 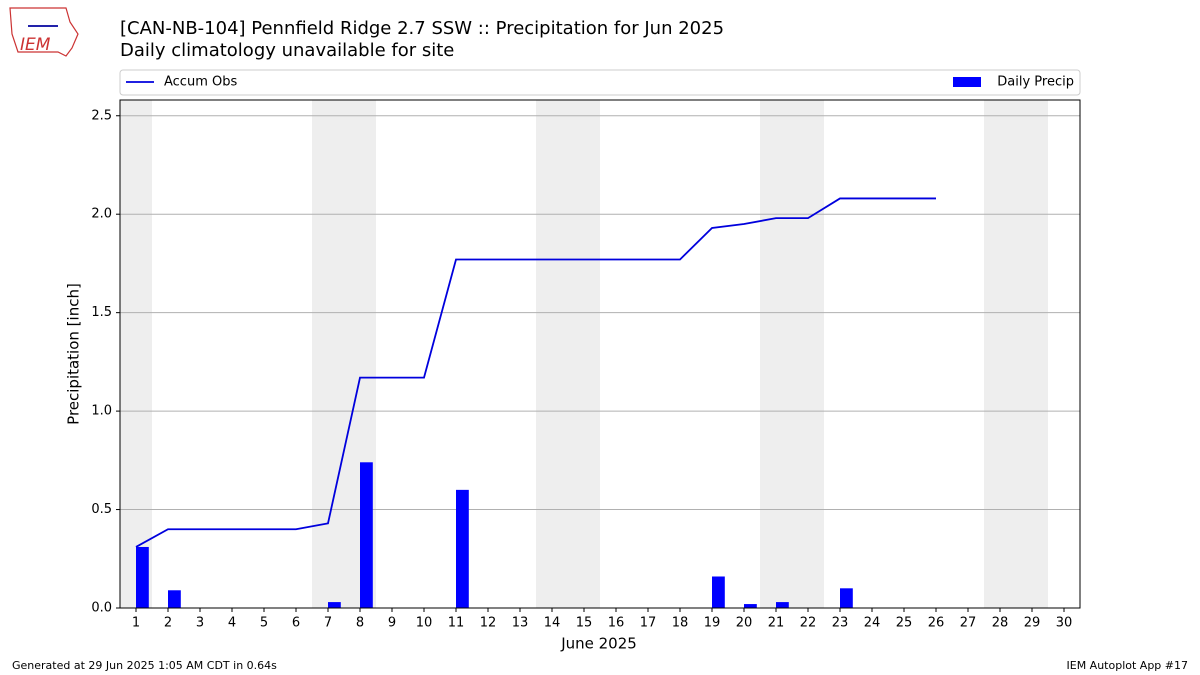 I want to click on logo: IEM, so click(x=44, y=32).